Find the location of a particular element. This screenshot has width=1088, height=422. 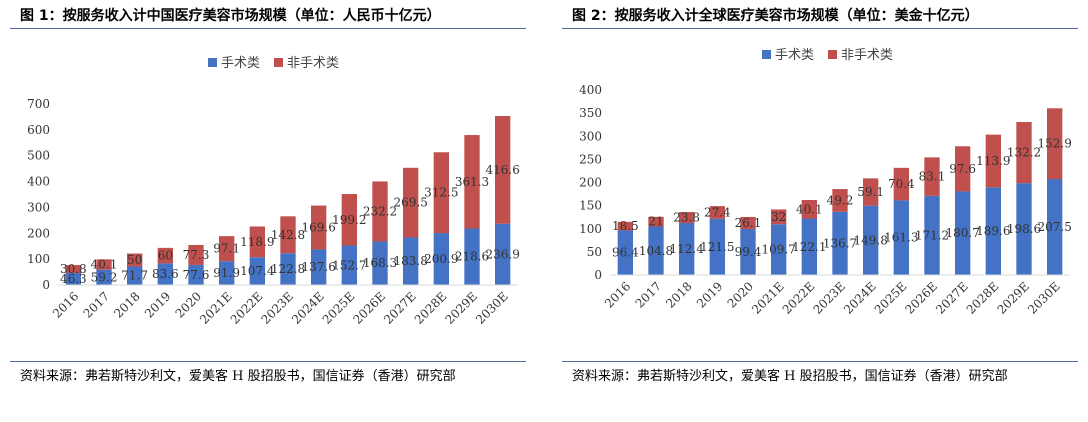

data-label: 200.9 is located at coordinates (441, 259).